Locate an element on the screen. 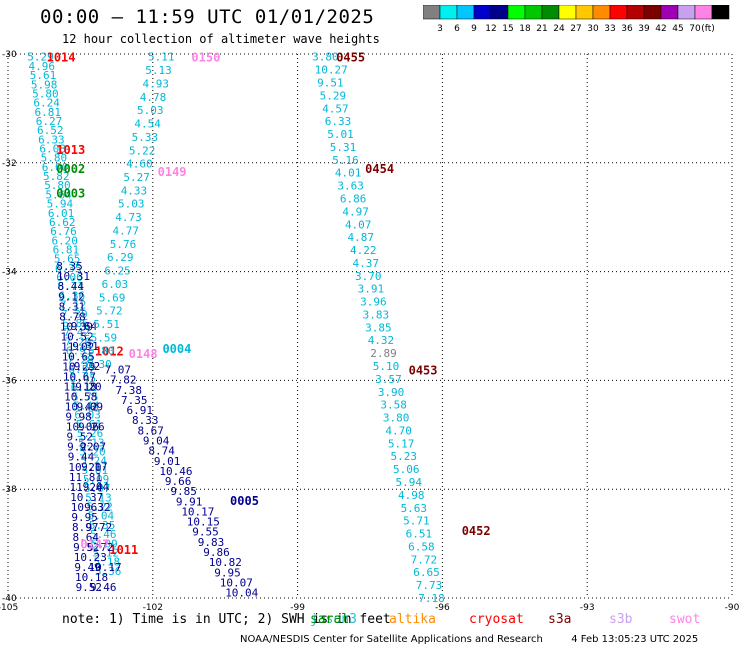 The width and height of the screenshot is (740, 650). swh-value-label: 8.74 is located at coordinates (161, 451).